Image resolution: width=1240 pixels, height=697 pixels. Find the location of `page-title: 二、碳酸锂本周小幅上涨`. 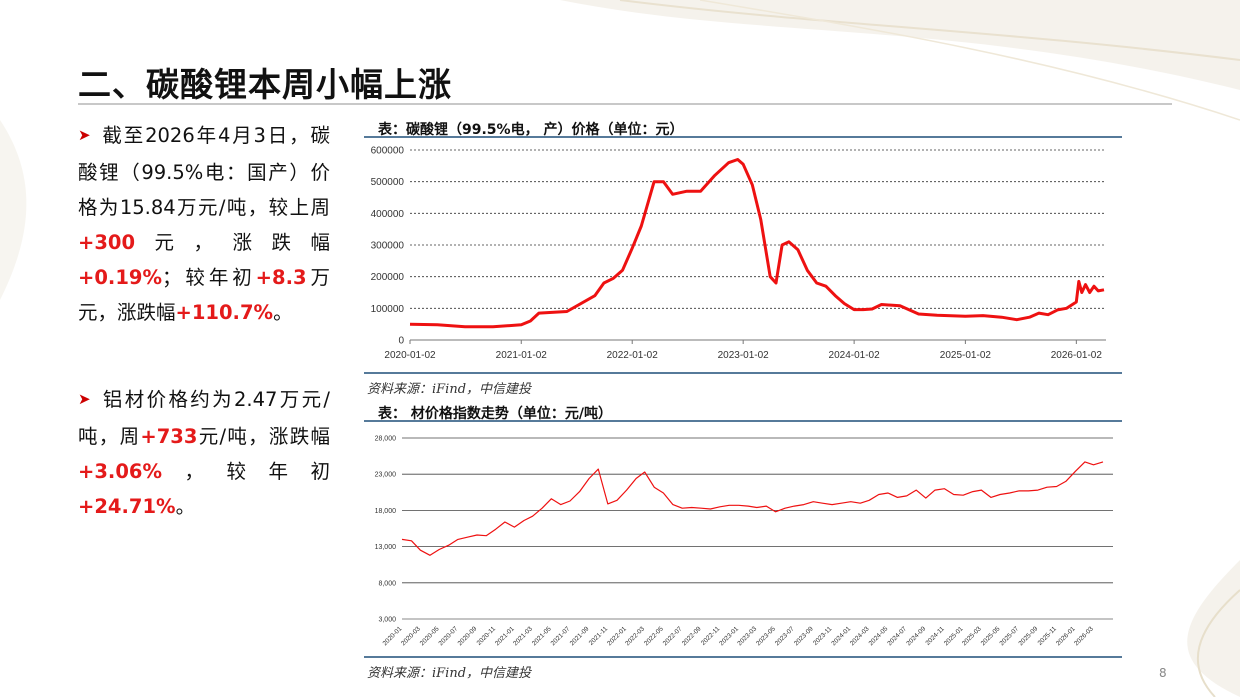

page-title: 二、碳酸锂本周小幅上涨 is located at coordinates (265, 84).